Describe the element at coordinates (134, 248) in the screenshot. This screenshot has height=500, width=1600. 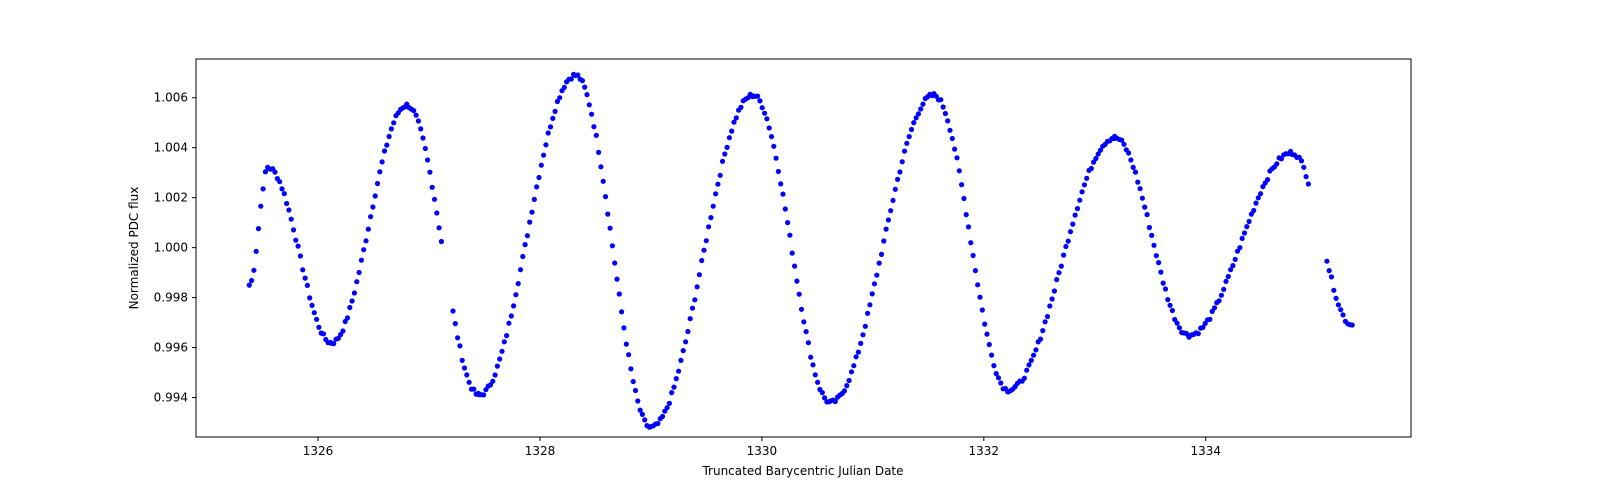
I see `y-axis-label: Normalized PDC flux` at that location.